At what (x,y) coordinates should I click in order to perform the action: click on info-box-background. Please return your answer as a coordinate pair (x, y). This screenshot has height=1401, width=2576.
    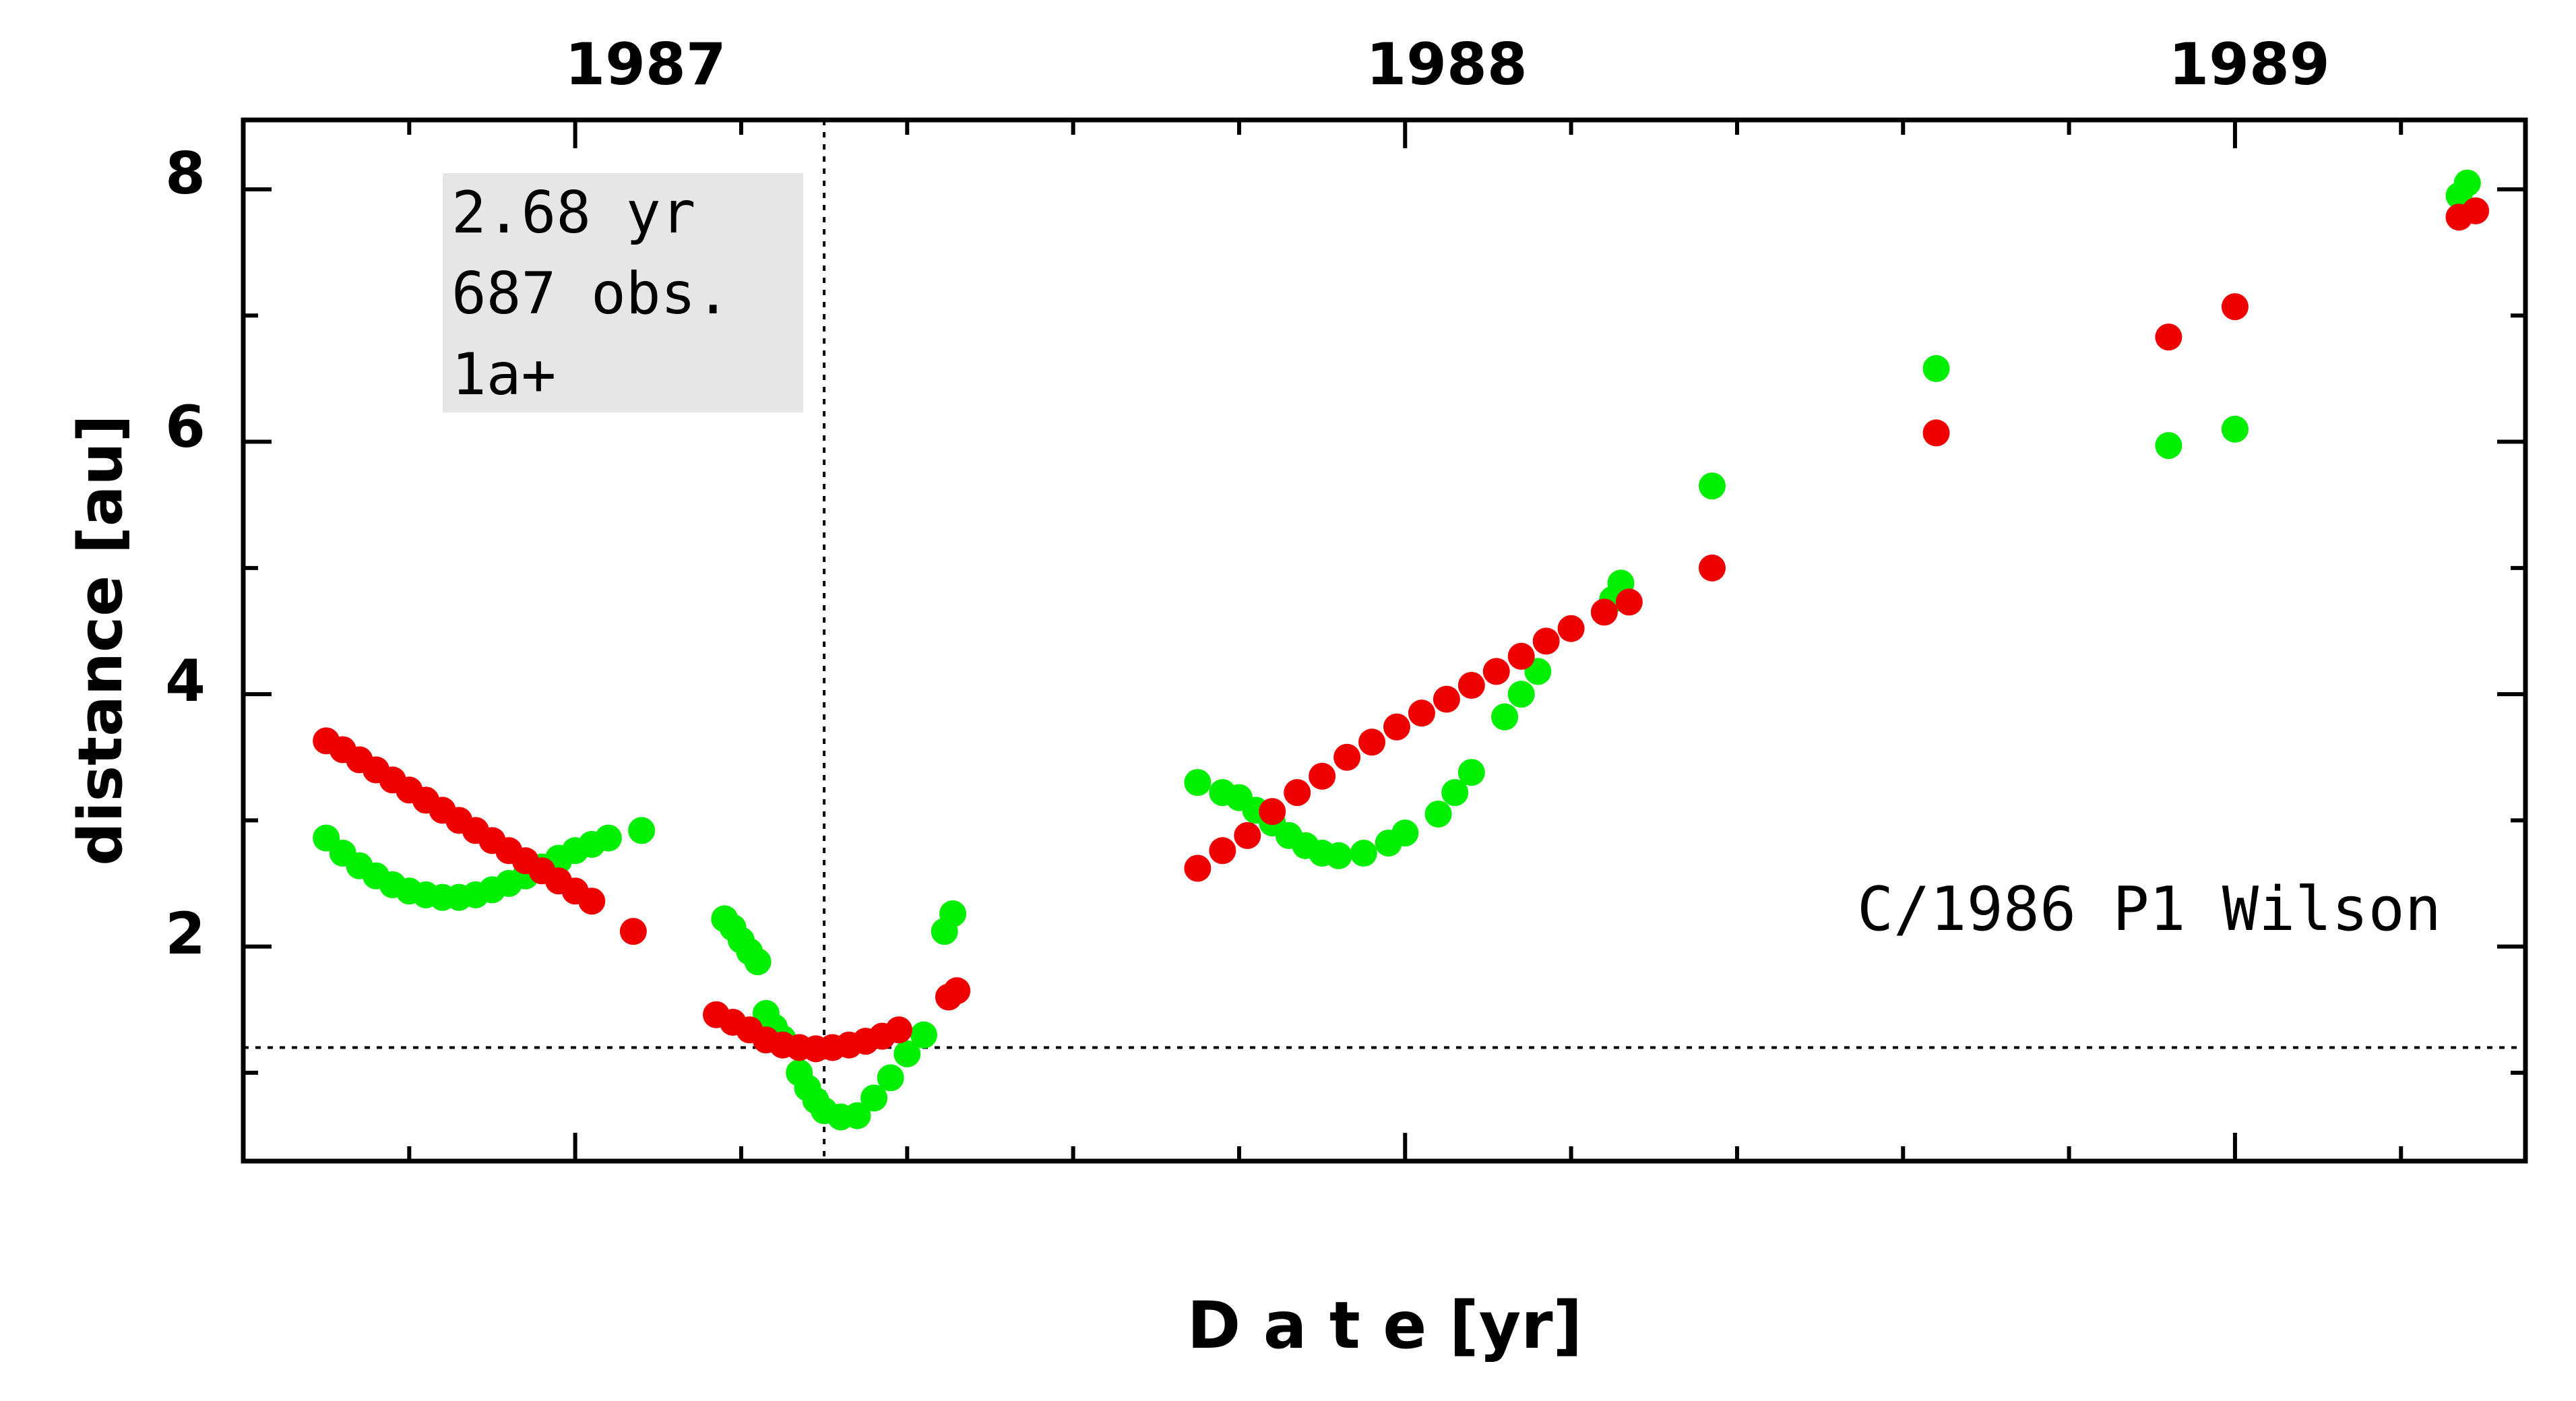
    Looking at the image, I should click on (623, 292).